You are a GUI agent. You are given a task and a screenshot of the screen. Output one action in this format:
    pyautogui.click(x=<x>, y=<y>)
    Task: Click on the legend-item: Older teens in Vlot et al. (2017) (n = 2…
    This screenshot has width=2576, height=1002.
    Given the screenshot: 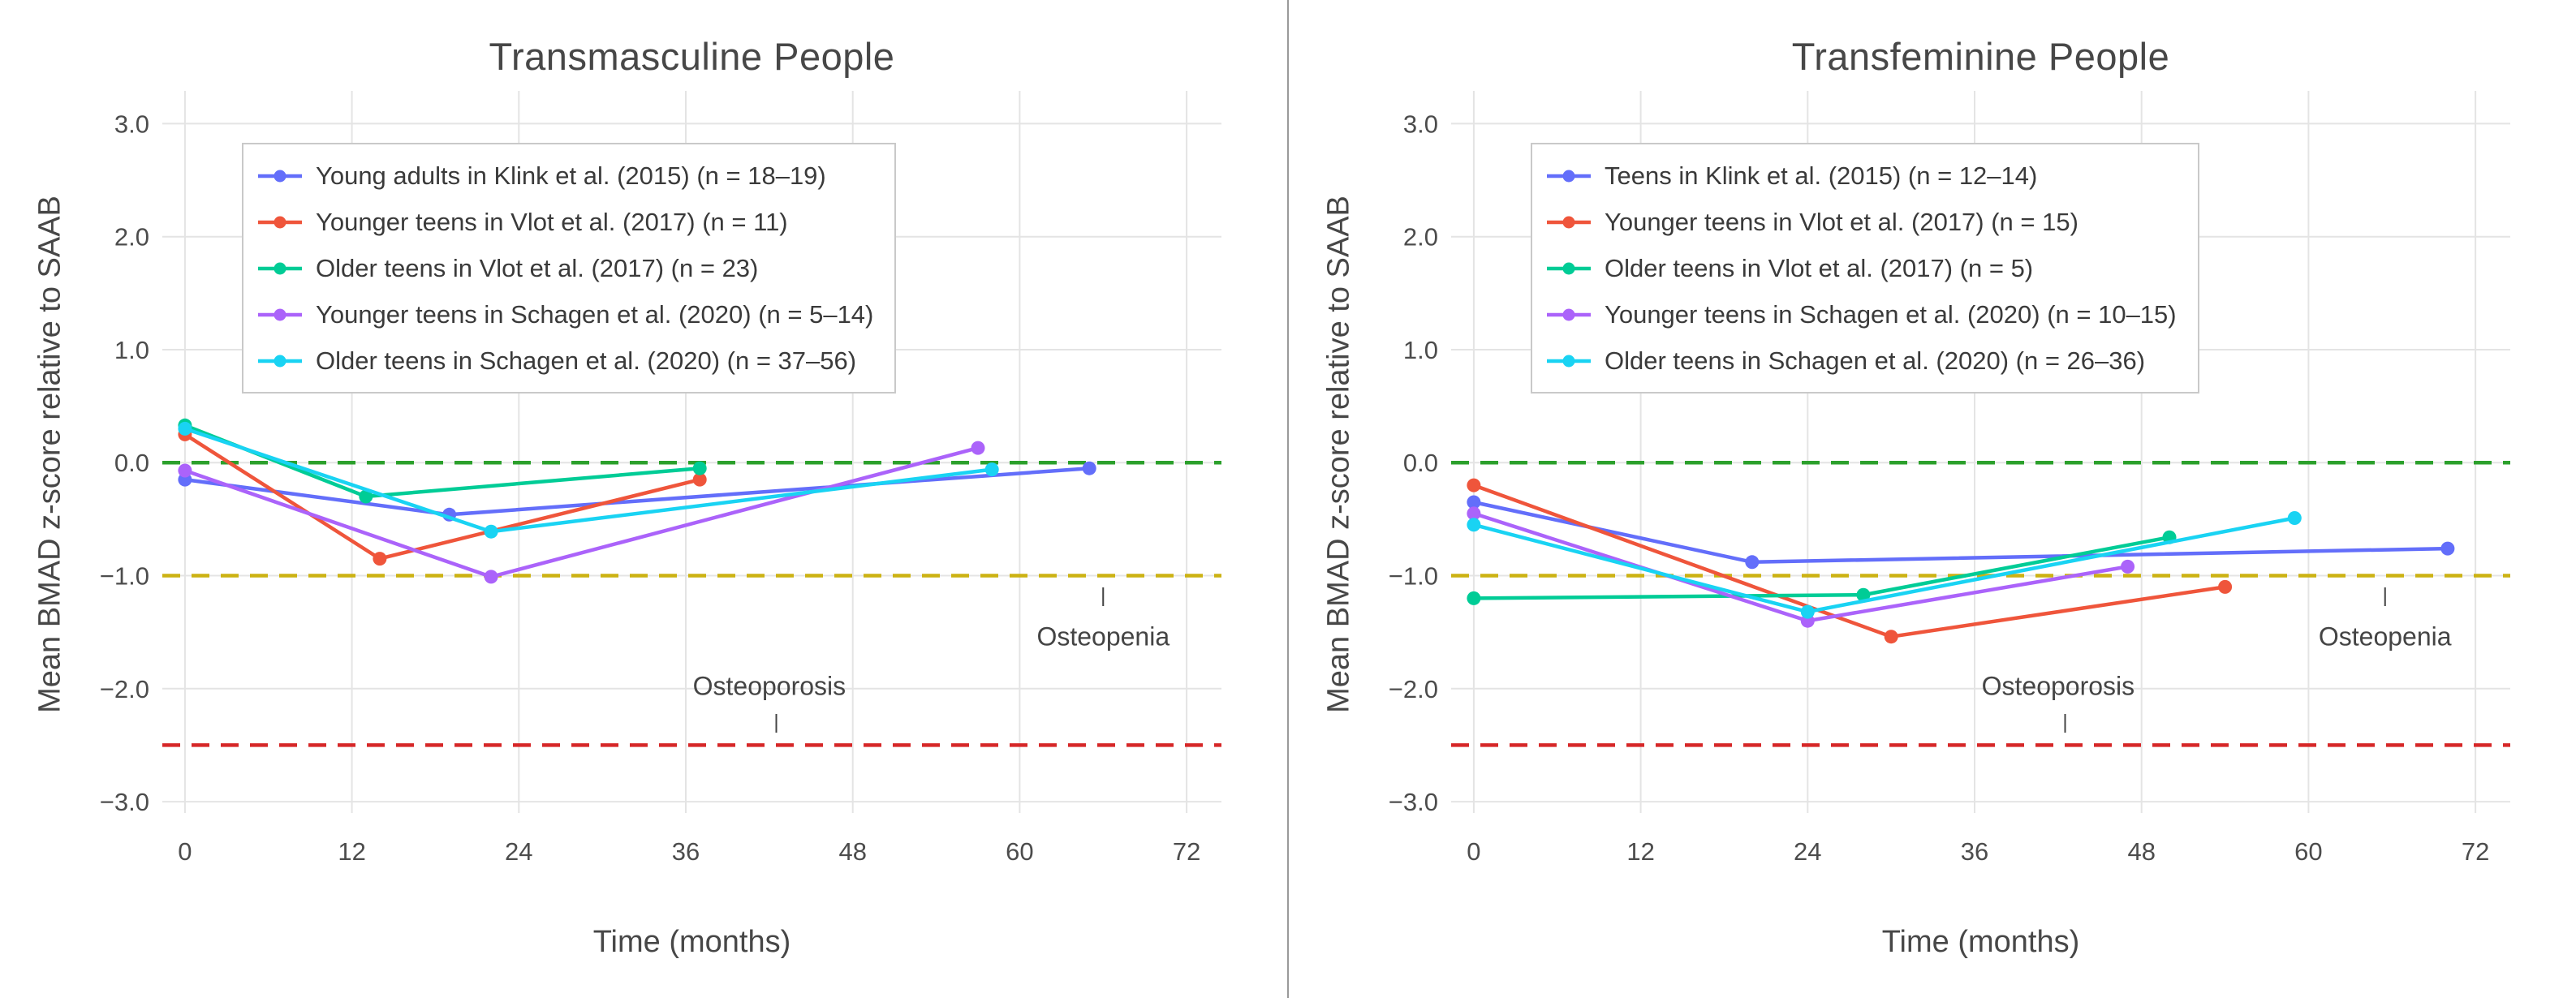 What is the action you would take?
    pyautogui.click(x=565, y=268)
    